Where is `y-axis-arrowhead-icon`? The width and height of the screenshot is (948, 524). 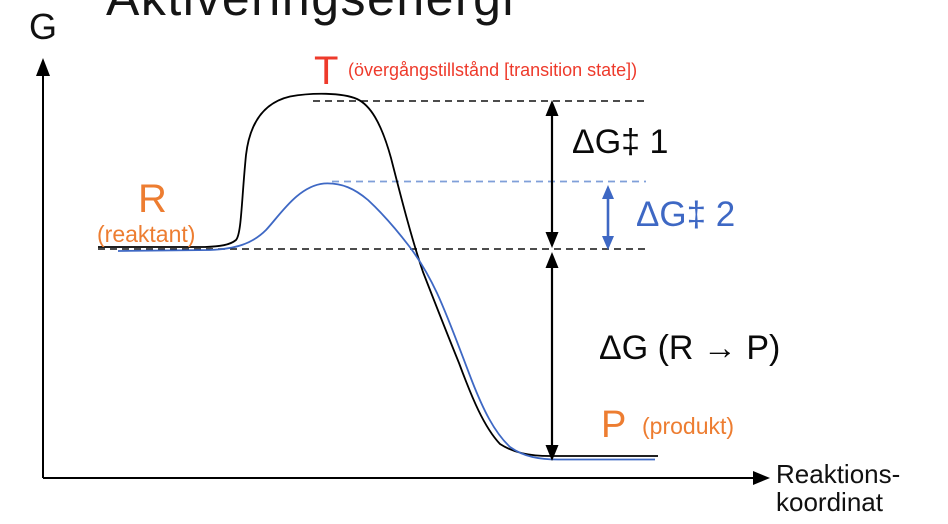 y-axis-arrowhead-icon is located at coordinates (43, 67).